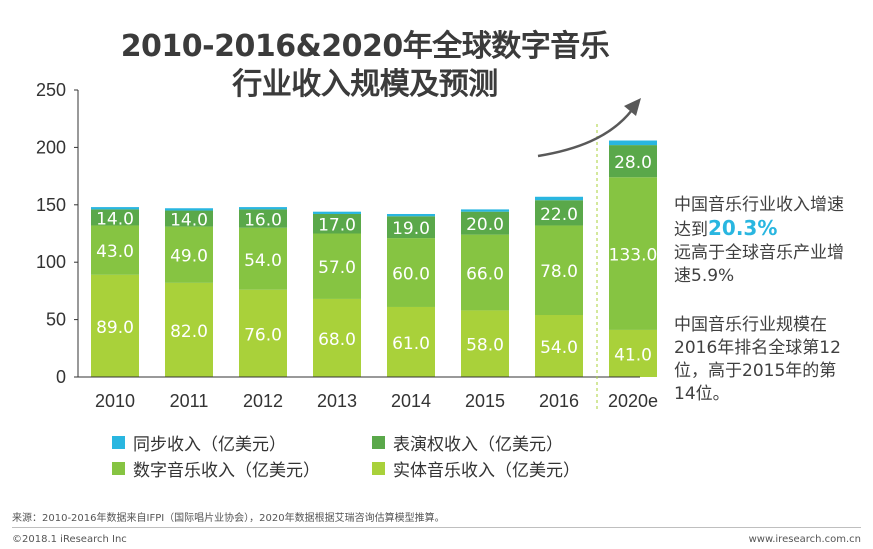  I want to click on x-tick-label: 2020e, so click(633, 401).